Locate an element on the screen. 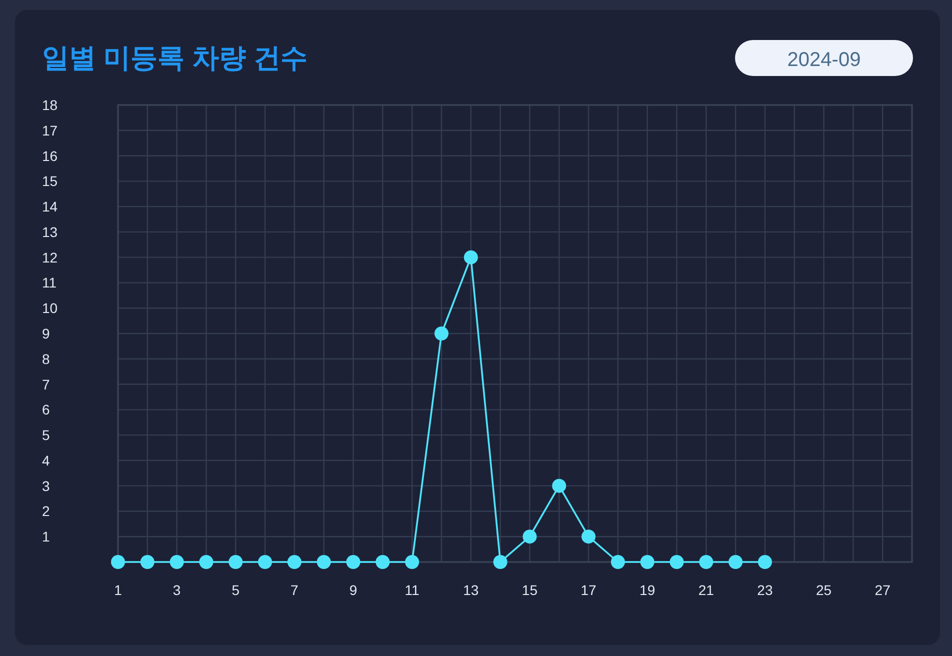 This screenshot has height=656, width=952. y-tick-label: 11 is located at coordinates (49, 282).